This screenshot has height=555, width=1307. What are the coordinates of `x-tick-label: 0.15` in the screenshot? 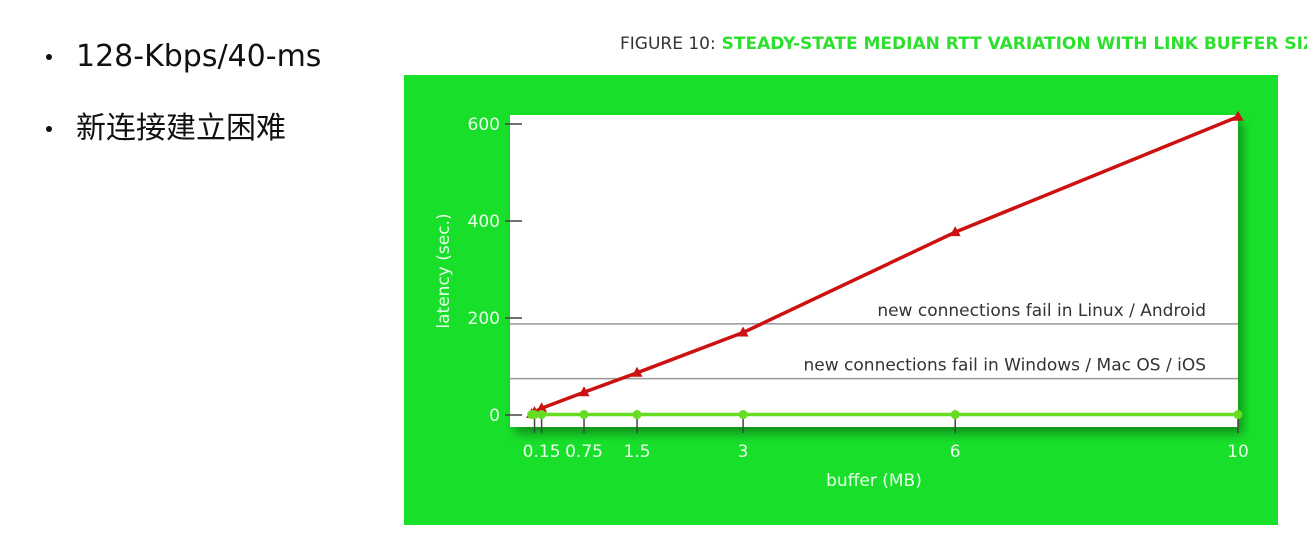 It's located at (542, 452).